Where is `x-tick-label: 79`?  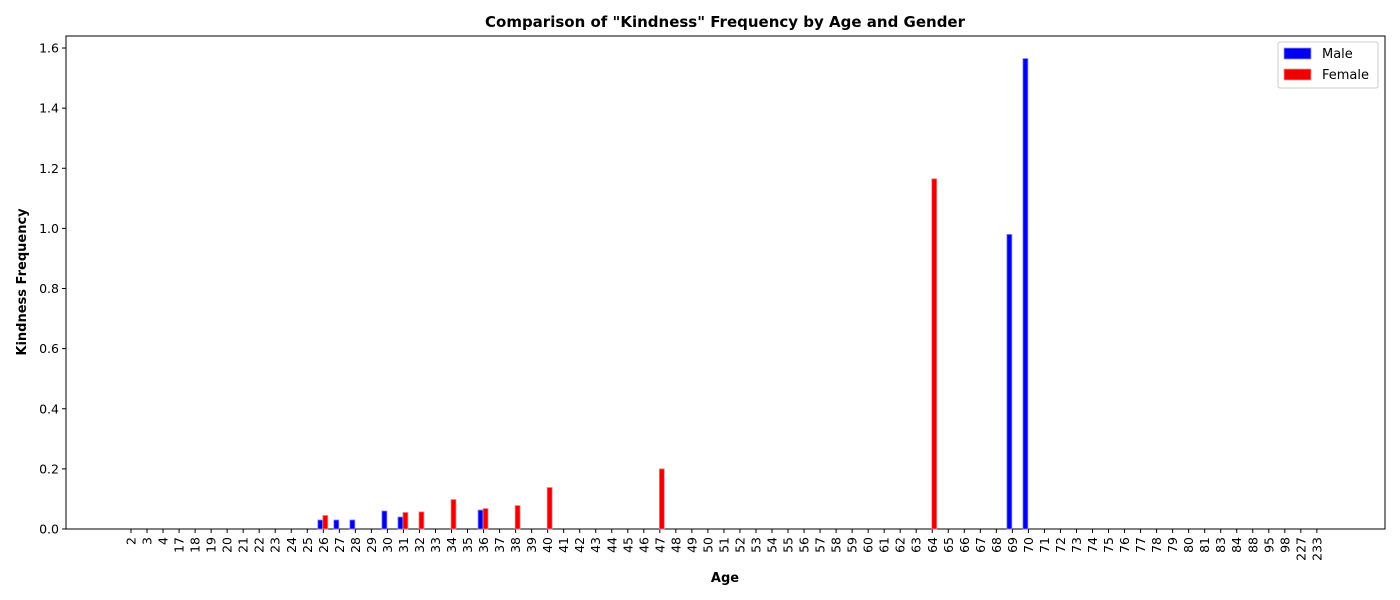
x-tick-label: 79 is located at coordinates (1172, 545).